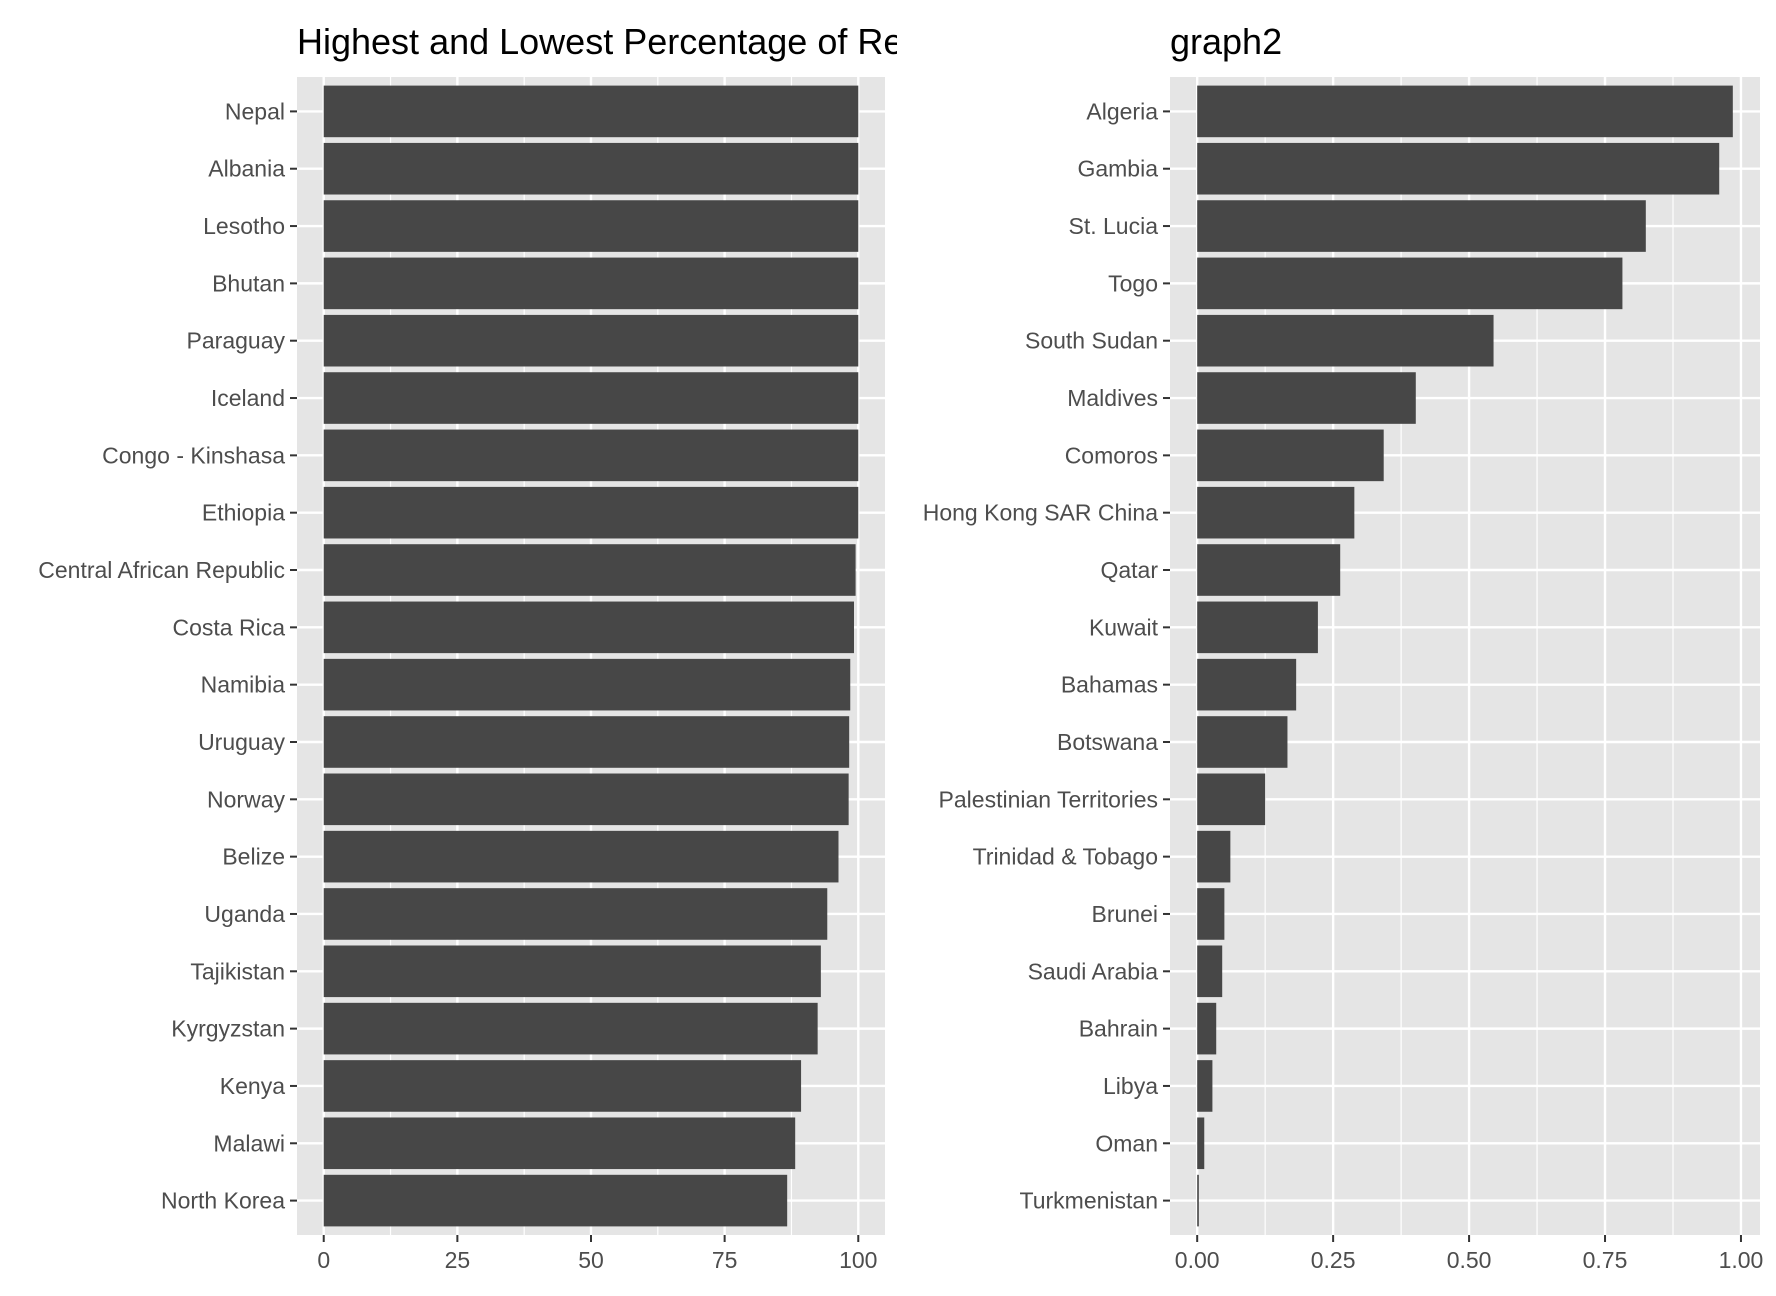 The image size is (1776, 1296). Describe the element at coordinates (248, 283) in the screenshot. I see `category-label: Bhutan` at that location.